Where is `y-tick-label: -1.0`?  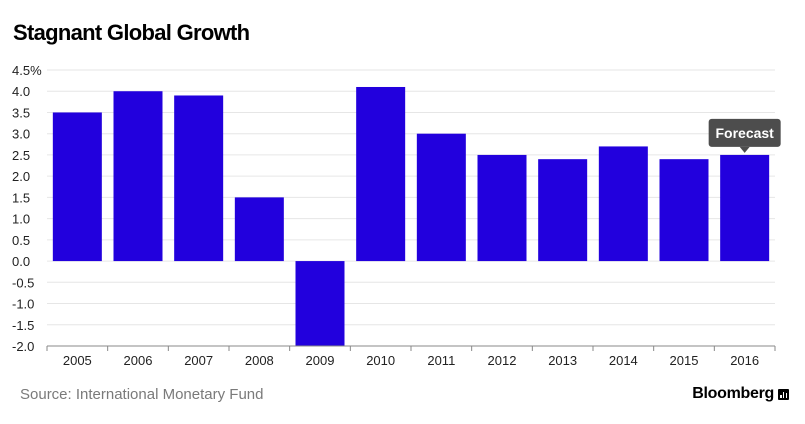
y-tick-label: -1.0 is located at coordinates (23, 304).